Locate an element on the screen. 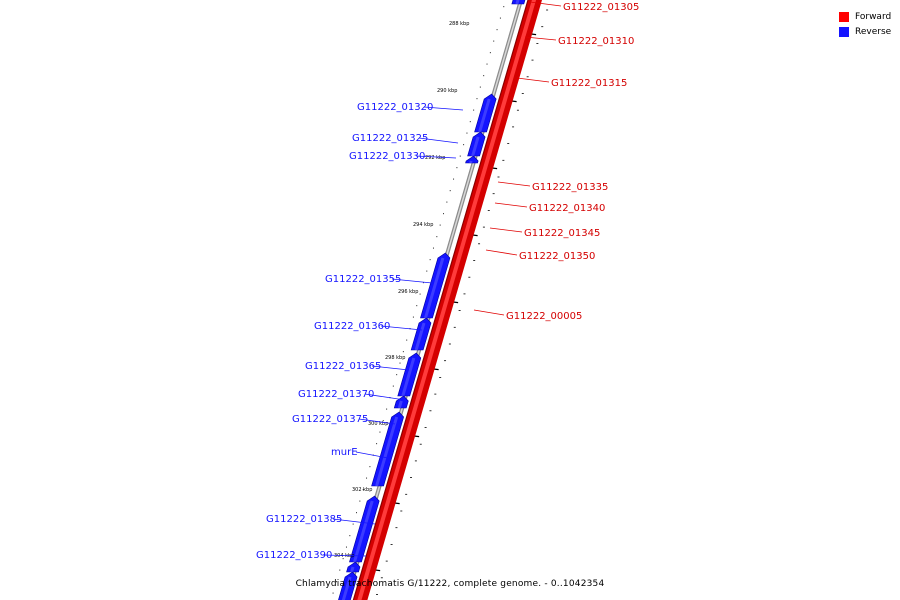 Image resolution: width=900 pixels, height=600 pixels. reverse-gene-label: G11222_01370 is located at coordinates (336, 394).